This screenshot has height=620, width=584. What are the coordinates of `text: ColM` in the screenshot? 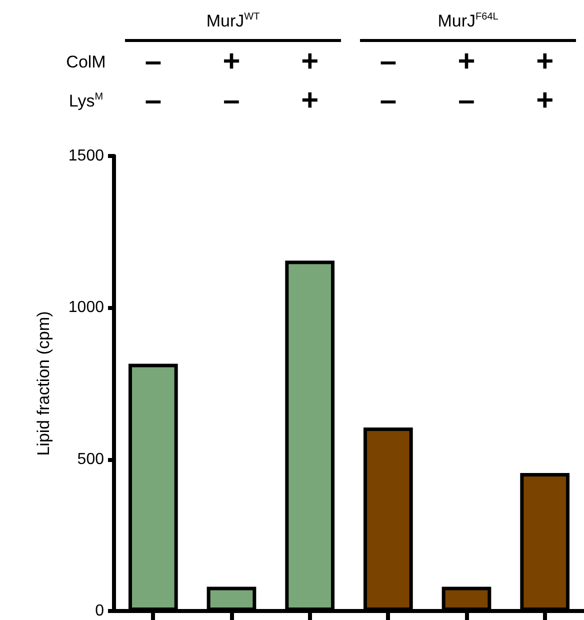 It's located at (86, 62).